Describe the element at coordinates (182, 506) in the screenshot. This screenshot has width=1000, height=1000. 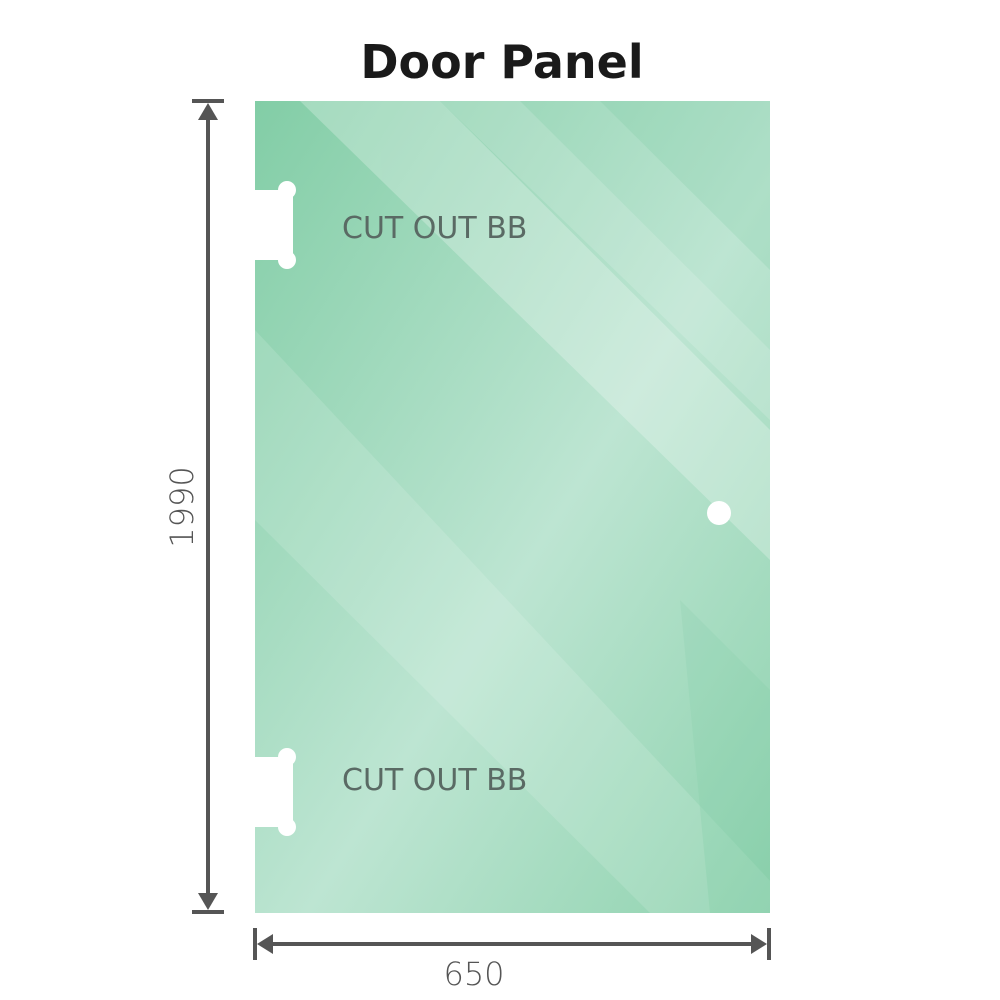
I see `height-label: 1990` at that location.